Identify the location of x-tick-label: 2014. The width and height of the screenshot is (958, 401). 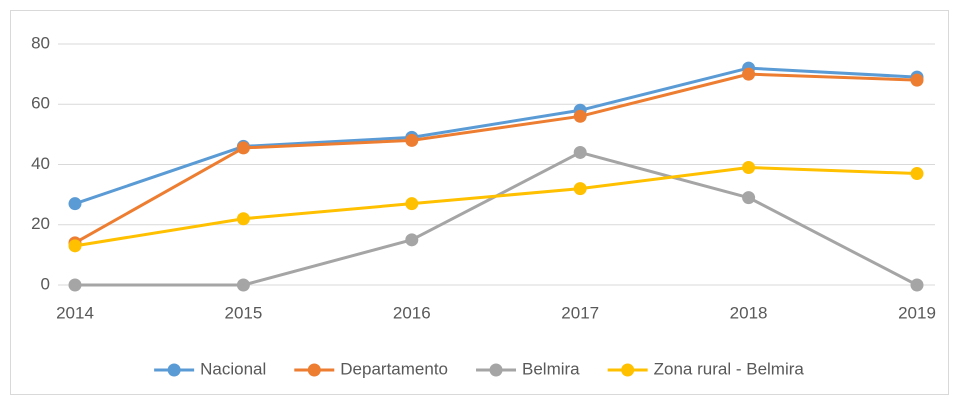
(75, 312).